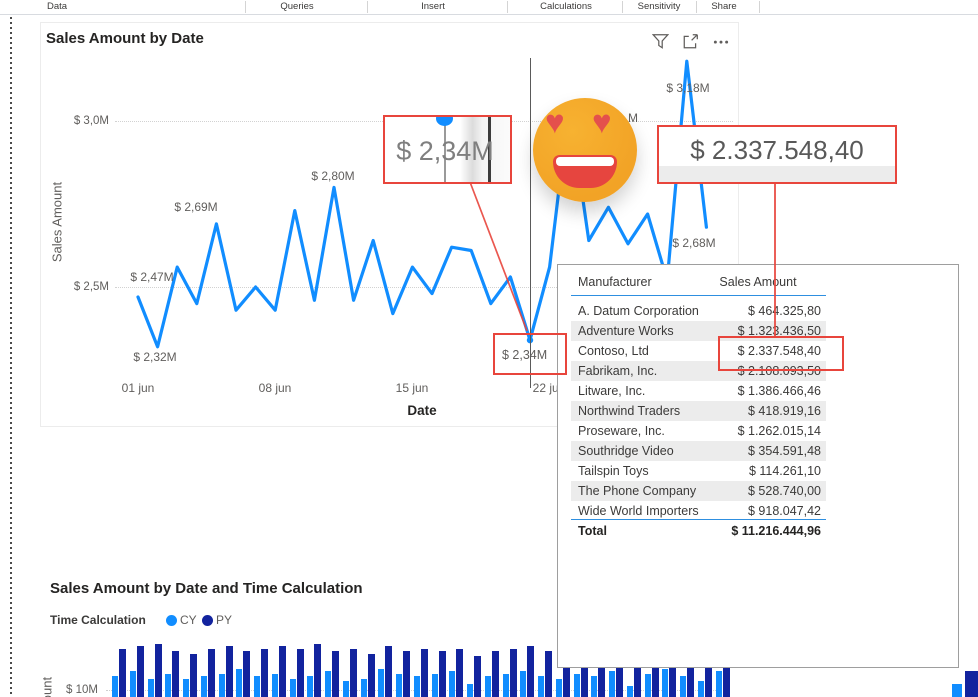  I want to click on table-row: Proseware, Inc. $ 1.262.015,14, so click(698, 431).